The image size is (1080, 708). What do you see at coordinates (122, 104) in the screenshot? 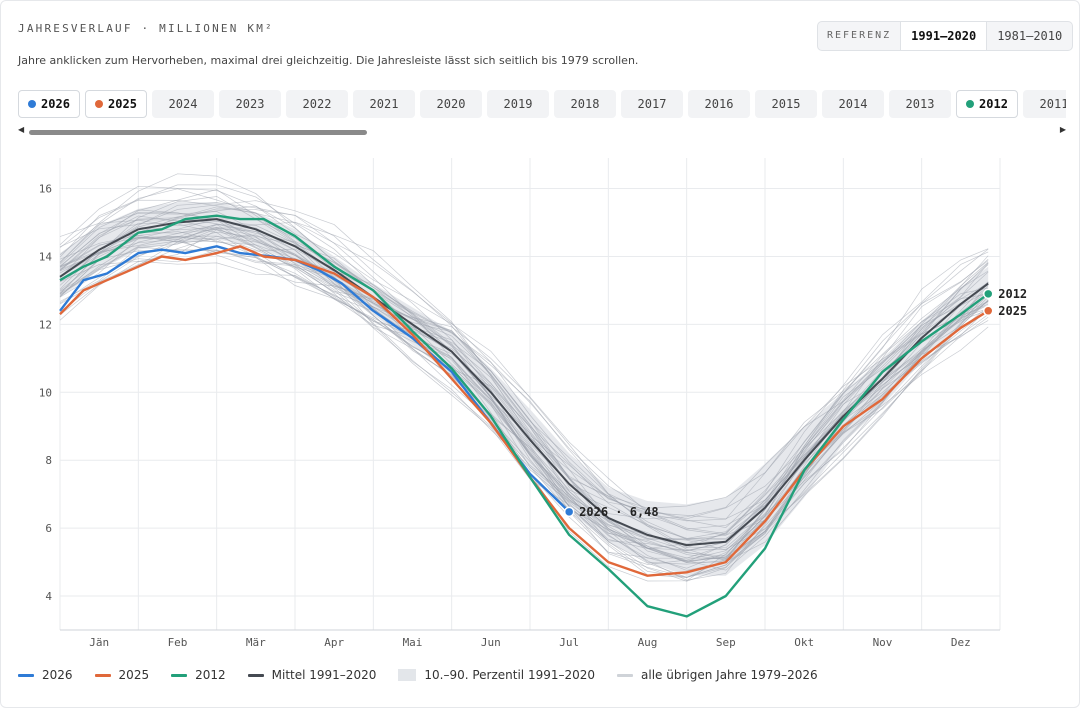
I see `year-chip-label: 2025` at bounding box center [122, 104].